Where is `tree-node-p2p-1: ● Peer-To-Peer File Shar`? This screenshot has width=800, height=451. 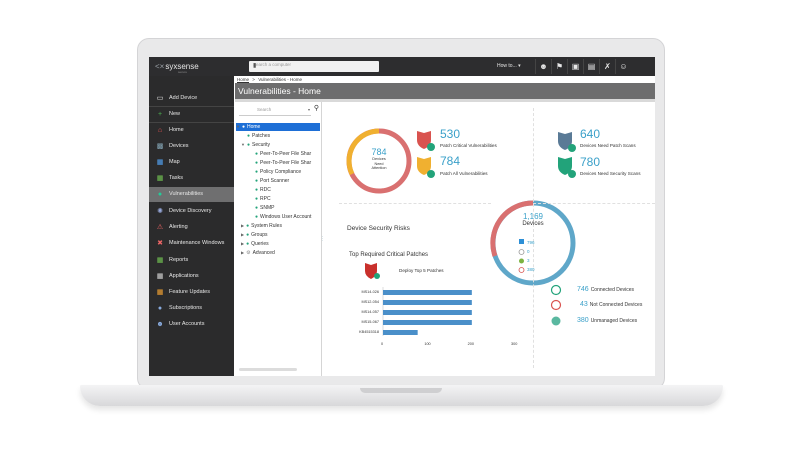
tree-node-p2p-1: ● Peer-To-Peer File Shar is located at coordinates (283, 154).